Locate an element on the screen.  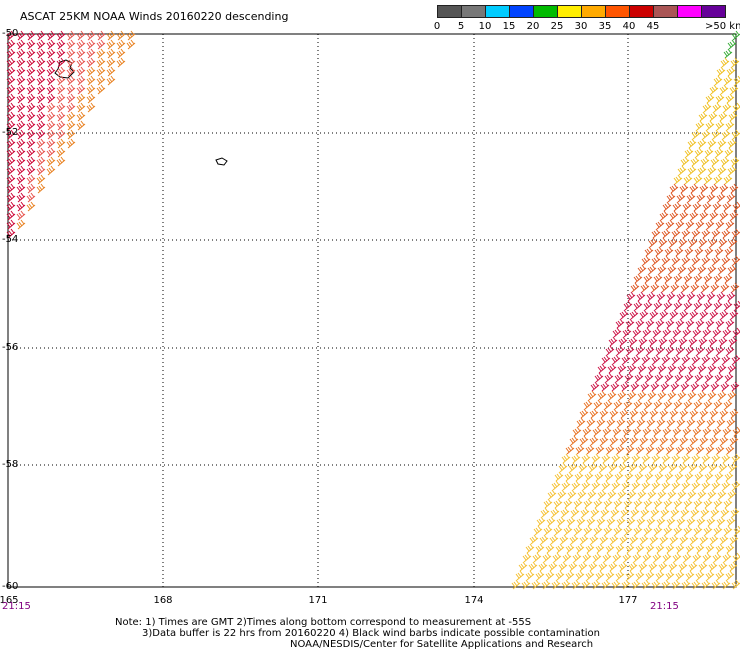
scale-label: >50 knots is located at coordinates (722, 26).